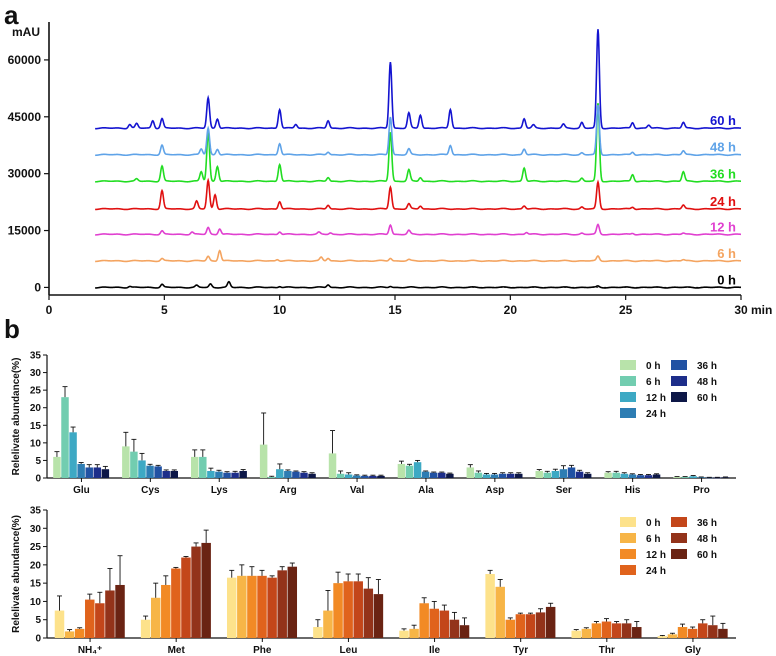 The width and height of the screenshot is (776, 656). I want to click on bottom-bar-phe-0-h, so click(232, 607).